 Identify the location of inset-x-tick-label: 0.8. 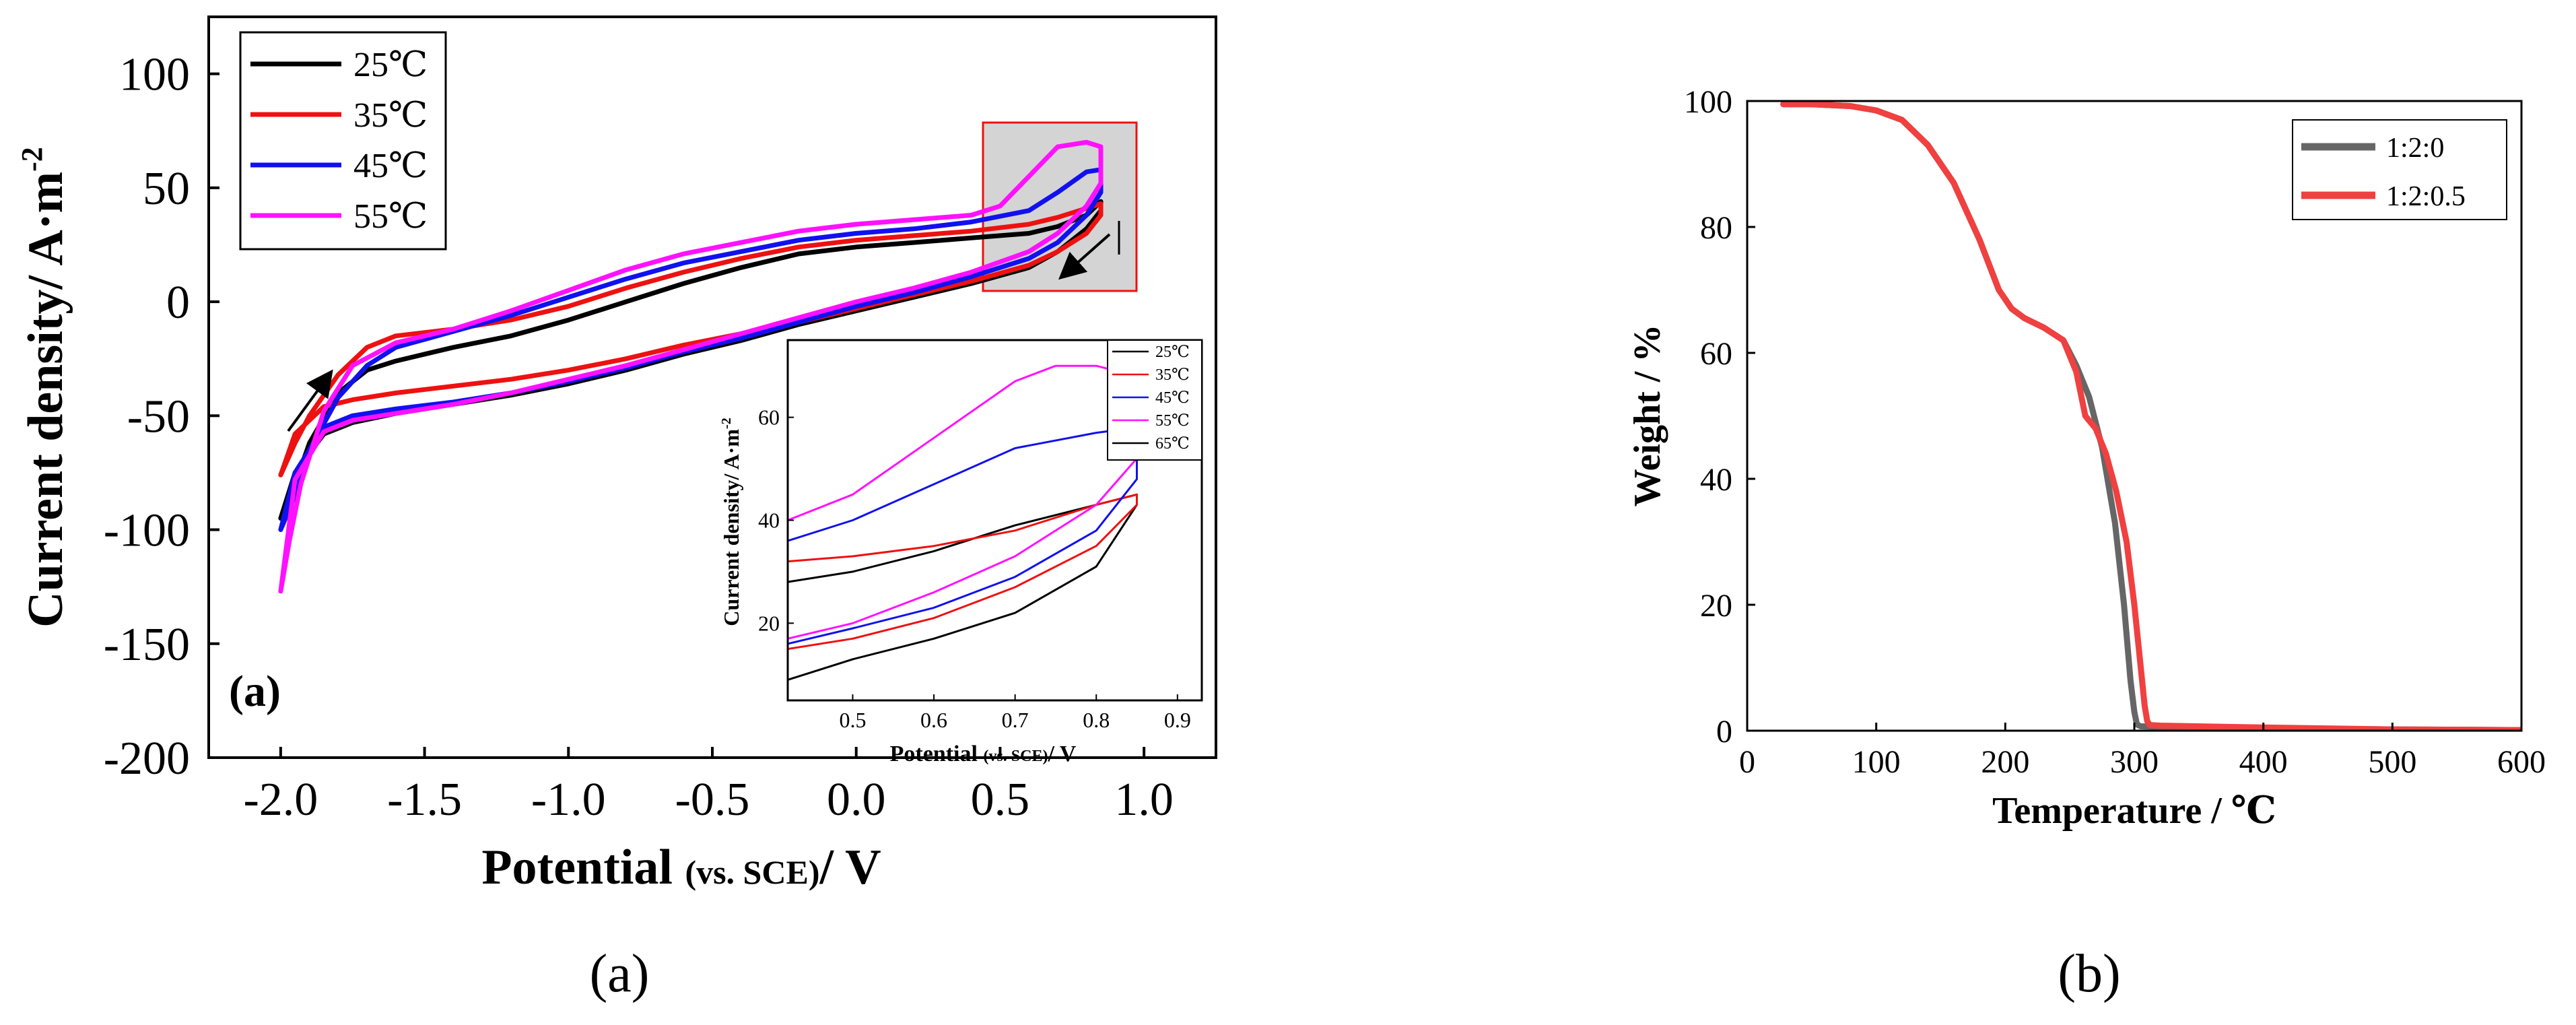
(1096, 720).